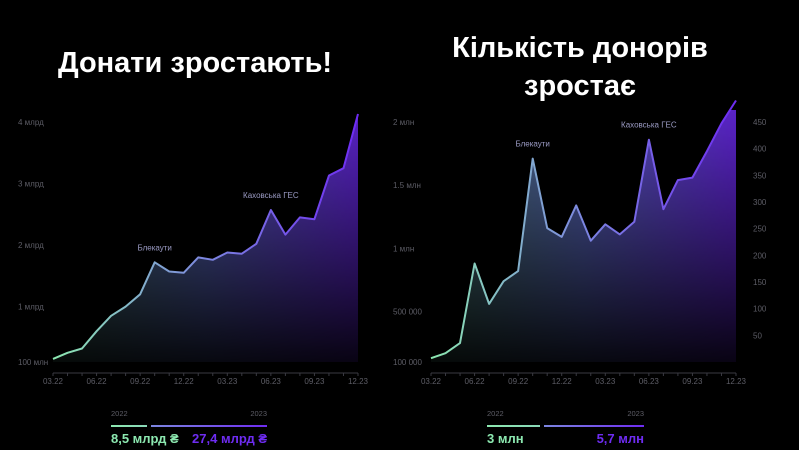  I want to click on y-tick-label: 2 млрд, so click(31, 245).